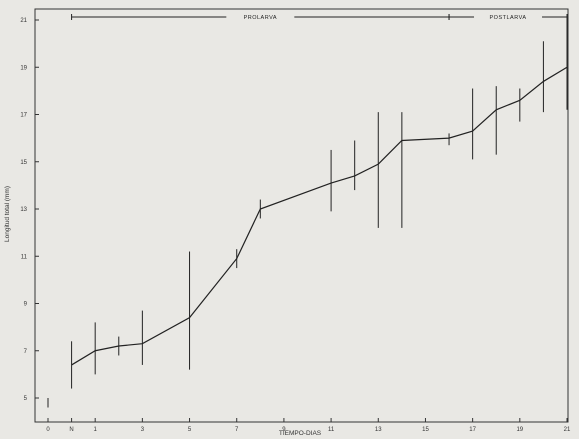 The width and height of the screenshot is (579, 439). Describe the element at coordinates (260, 18) in the screenshot. I see `stage-label: PROLARVA` at that location.